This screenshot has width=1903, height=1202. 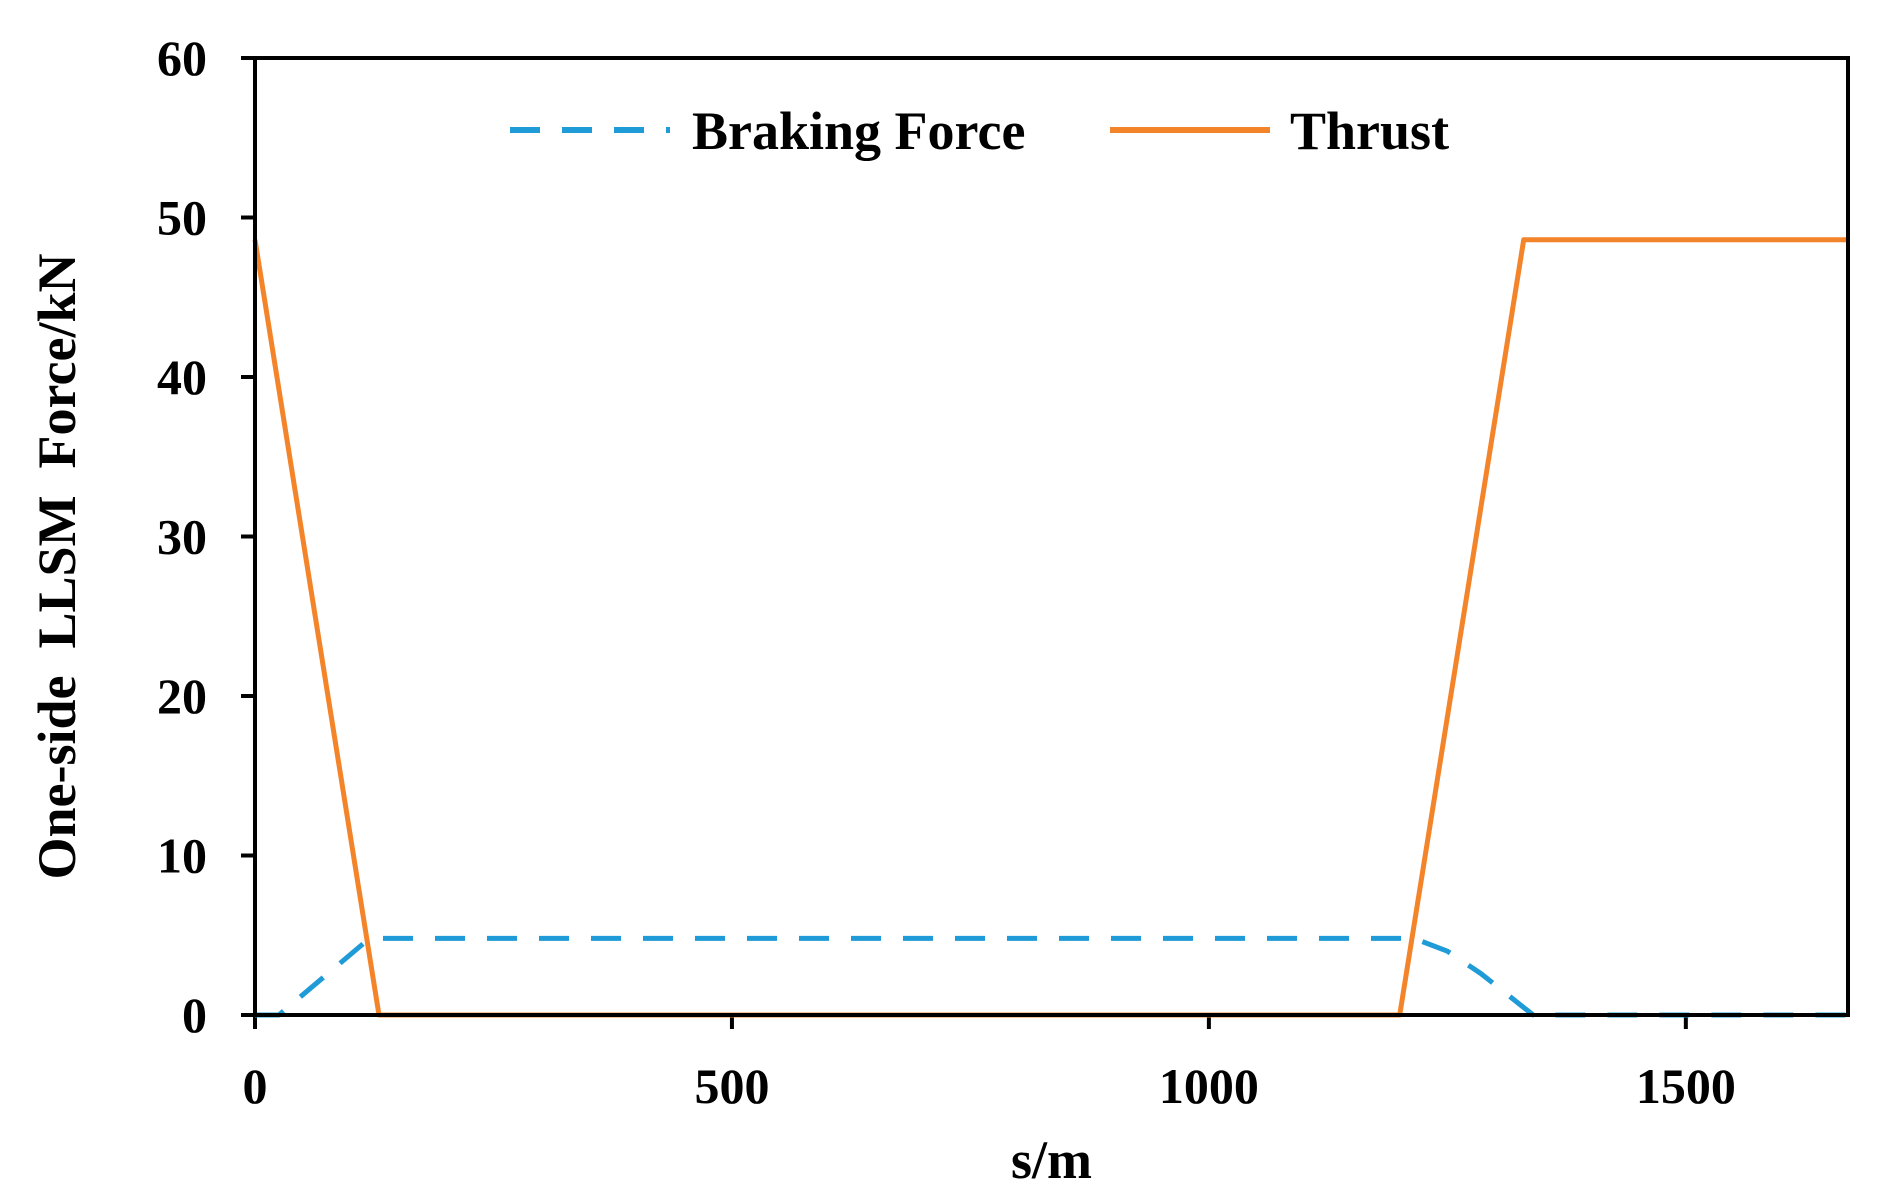 What do you see at coordinates (194, 1015) in the screenshot?
I see `y-tick-label: 0` at bounding box center [194, 1015].